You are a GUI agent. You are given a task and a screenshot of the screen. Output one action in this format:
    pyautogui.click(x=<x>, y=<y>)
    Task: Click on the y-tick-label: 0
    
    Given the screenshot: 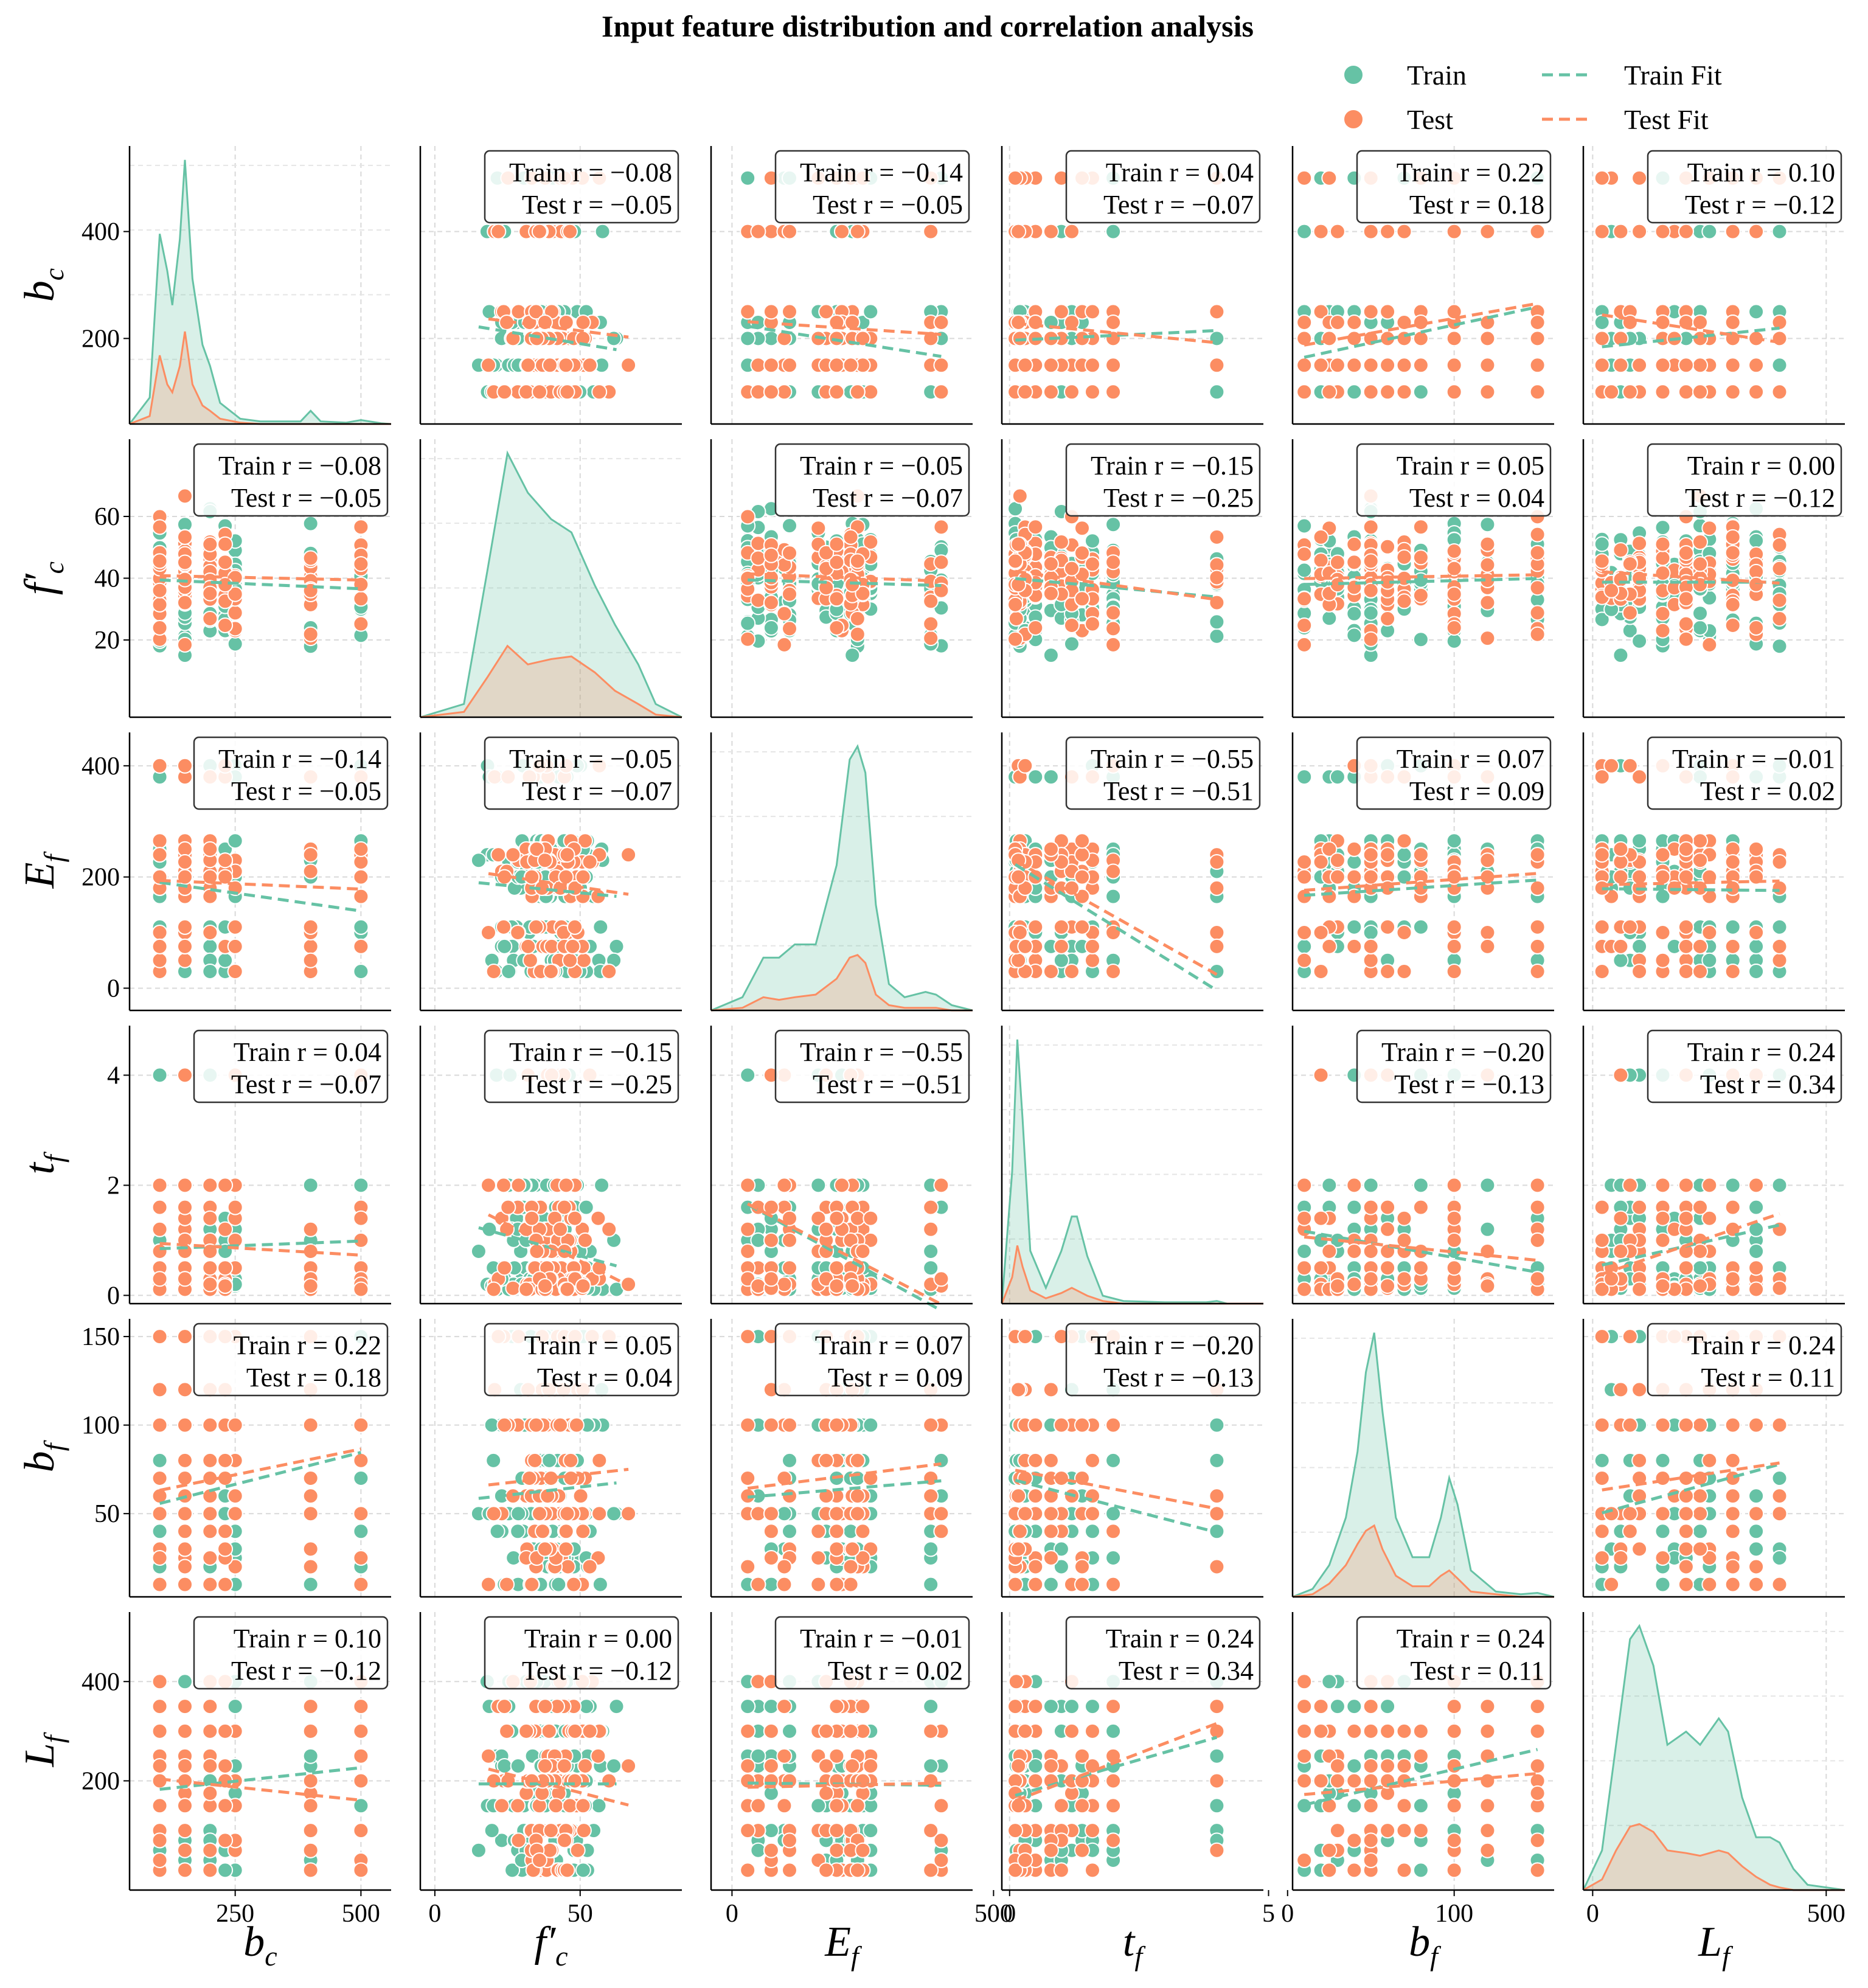 What is the action you would take?
    pyautogui.click(x=114, y=1296)
    